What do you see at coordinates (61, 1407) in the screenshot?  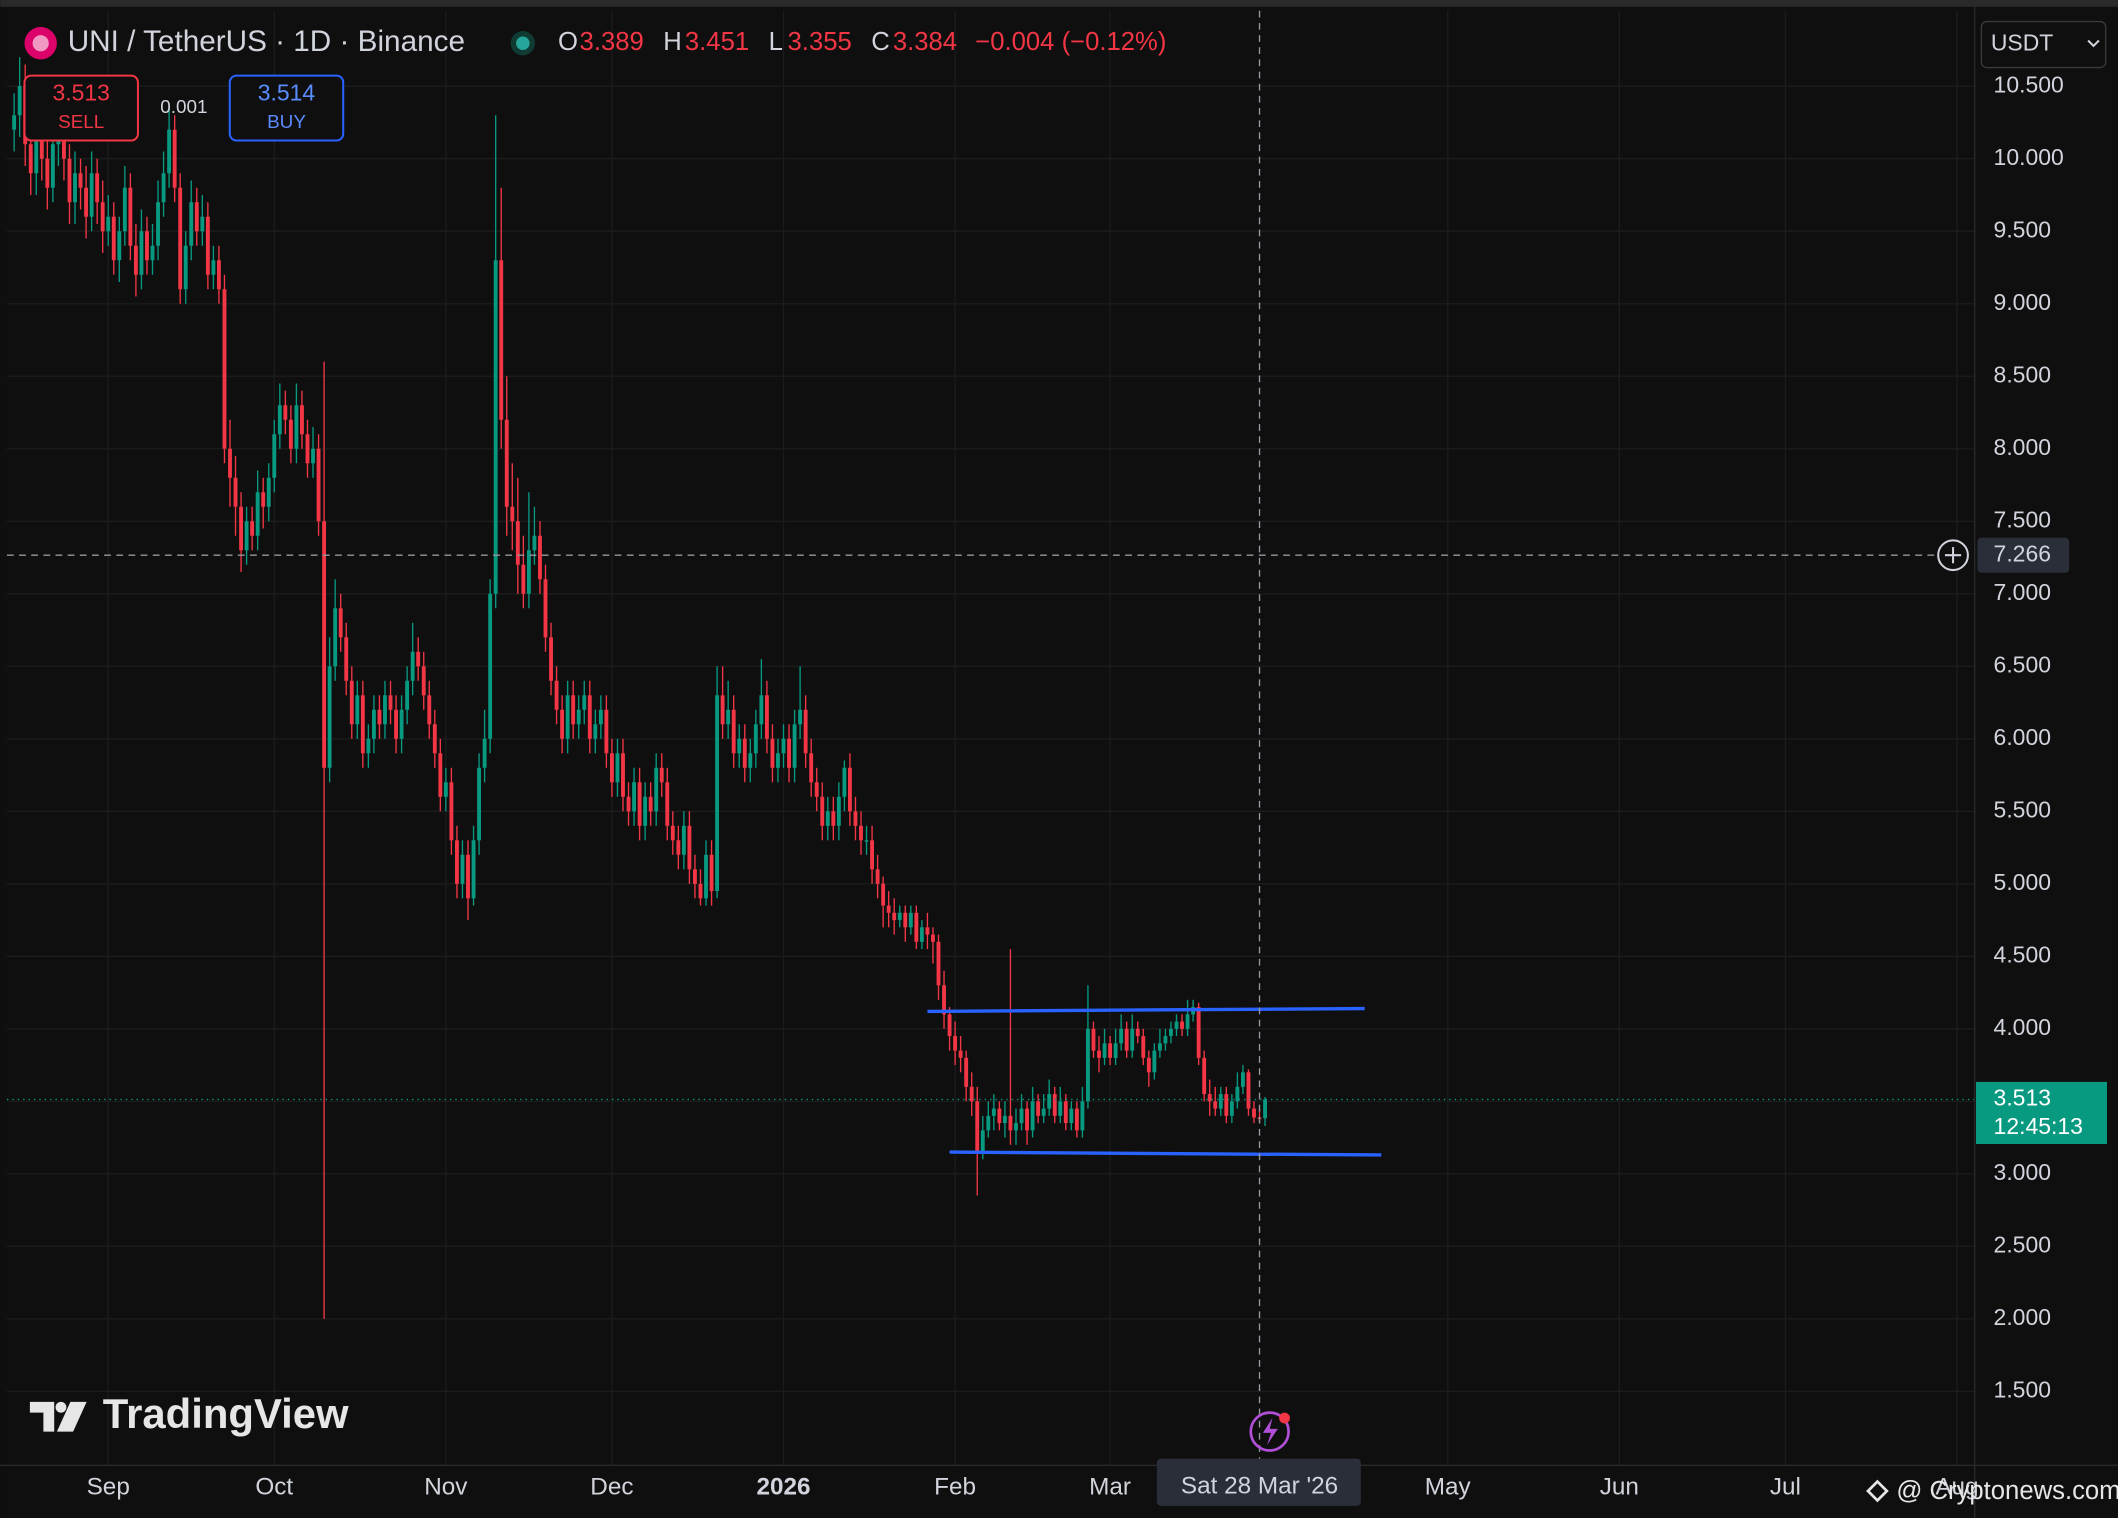 I see `logo-dot` at bounding box center [61, 1407].